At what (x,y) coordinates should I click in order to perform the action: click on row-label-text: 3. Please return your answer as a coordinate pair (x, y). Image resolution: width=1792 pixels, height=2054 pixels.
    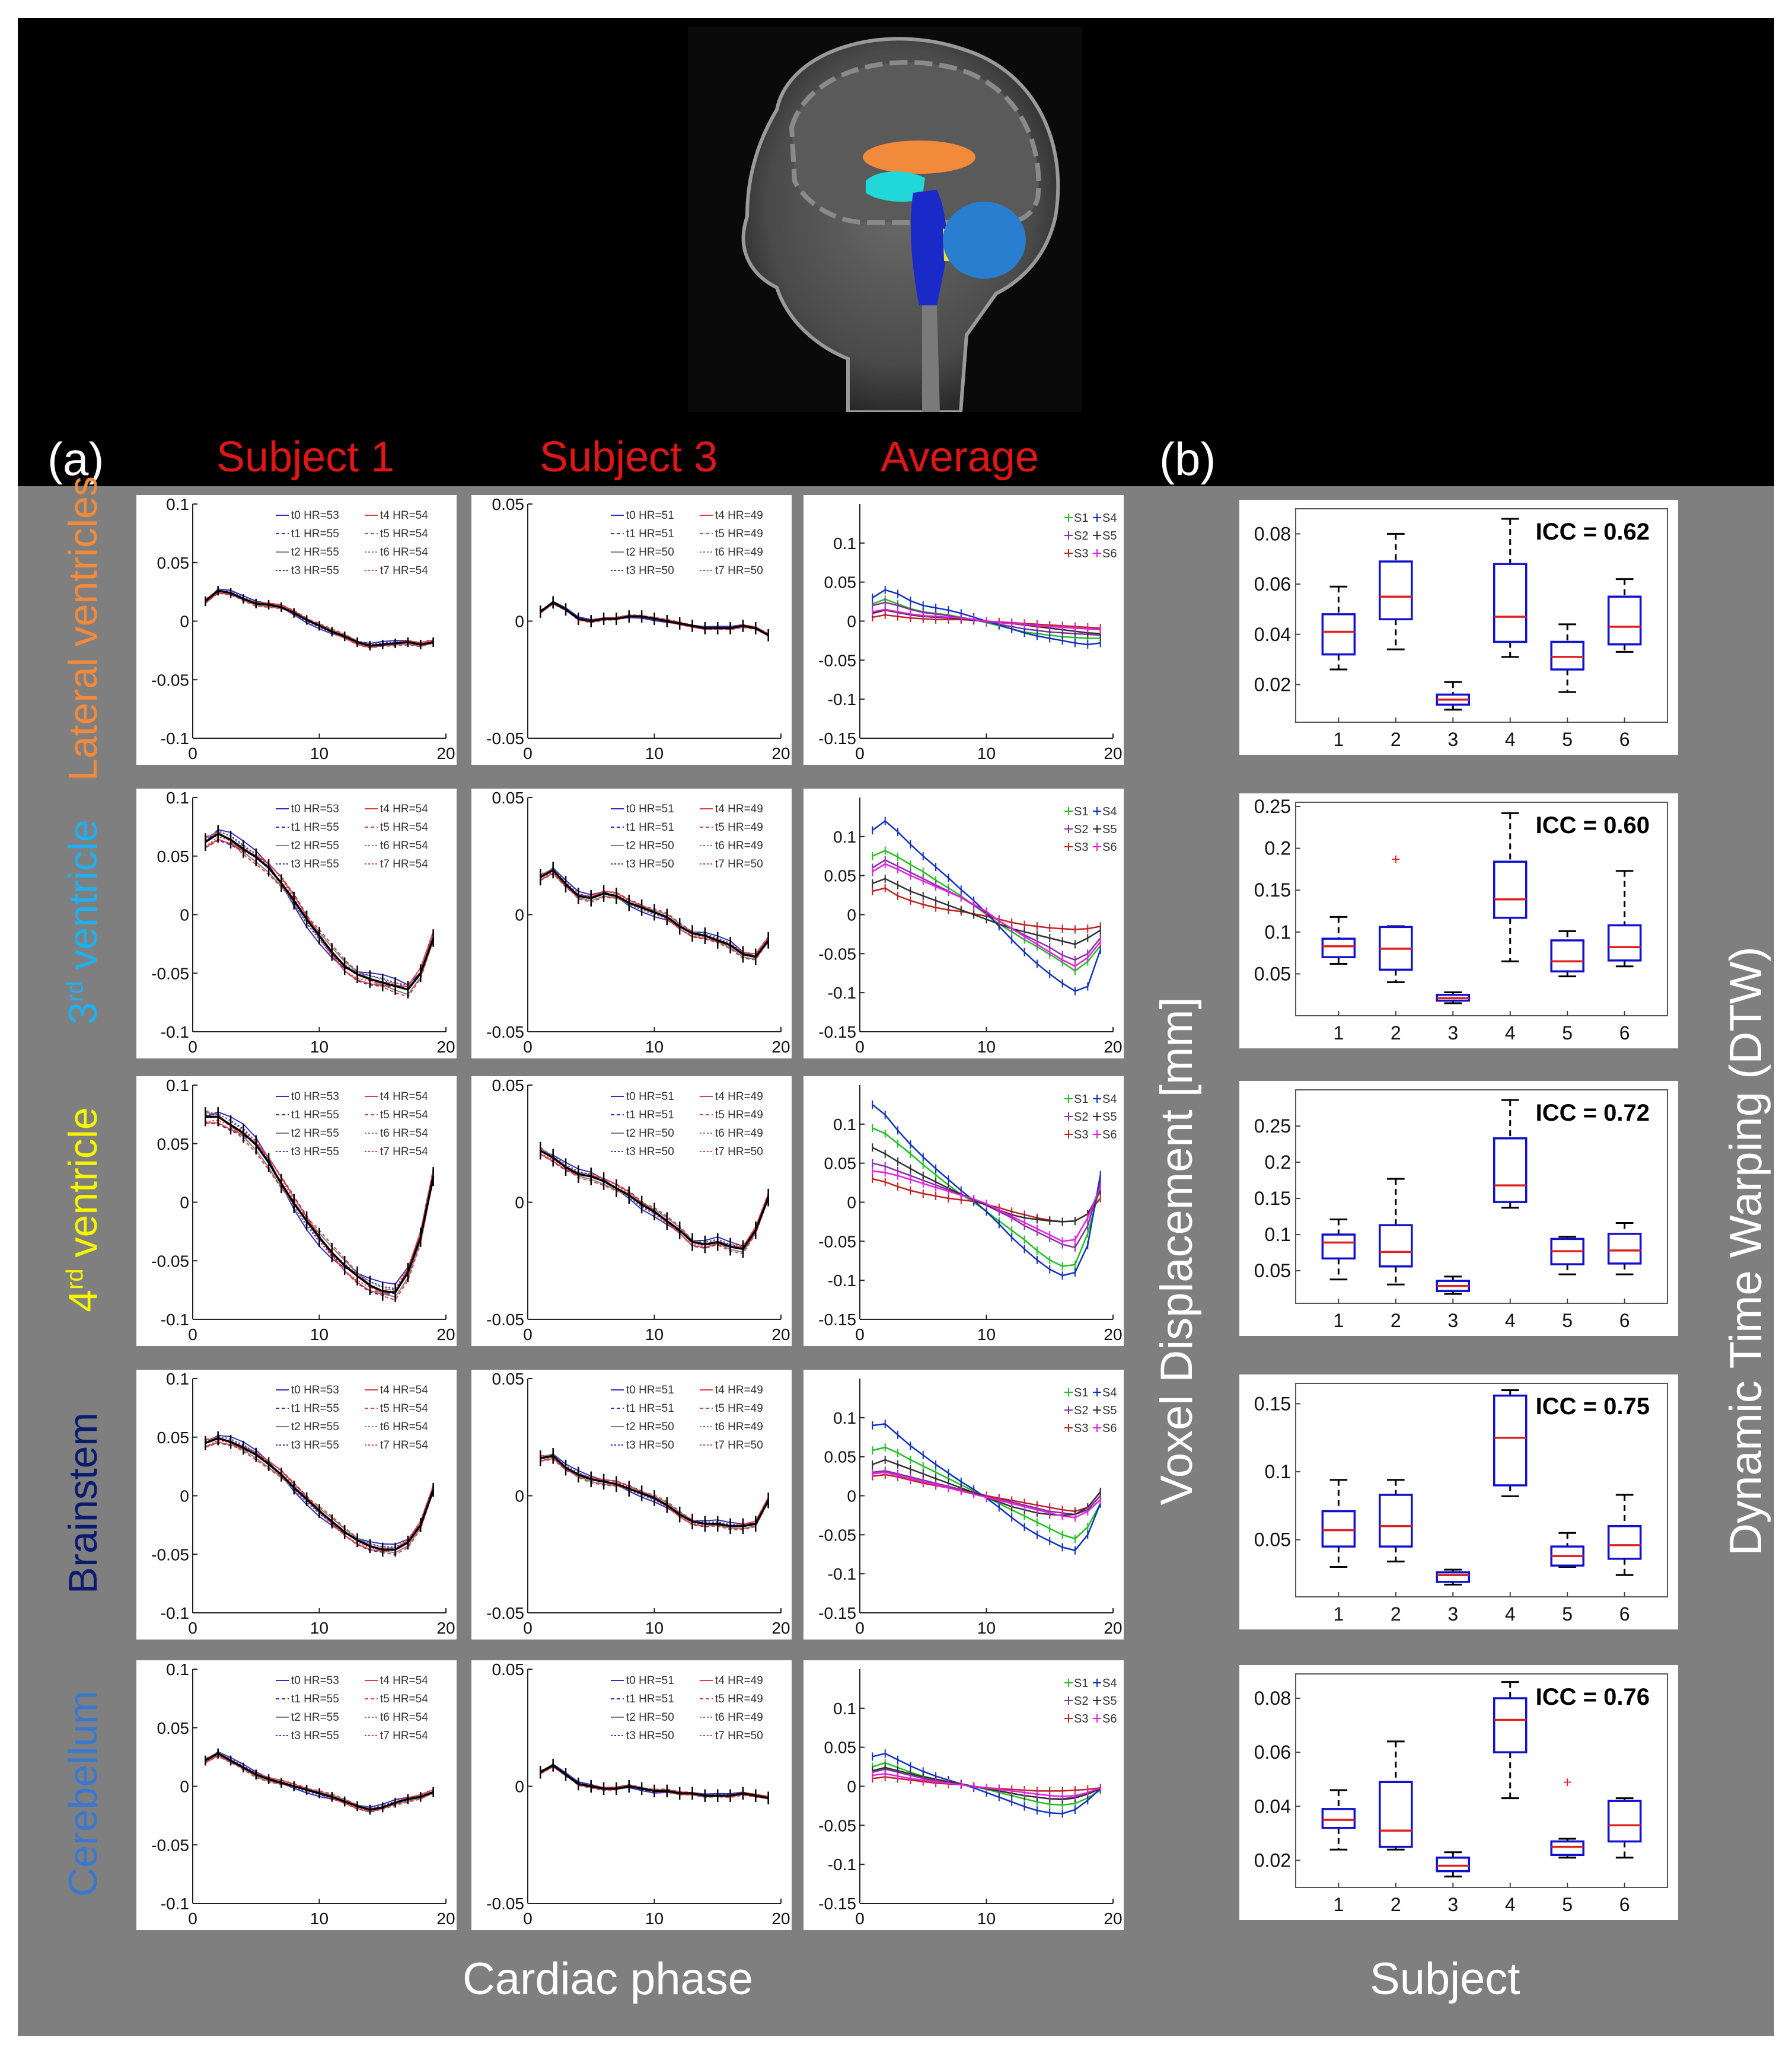
    Looking at the image, I should click on (83, 1014).